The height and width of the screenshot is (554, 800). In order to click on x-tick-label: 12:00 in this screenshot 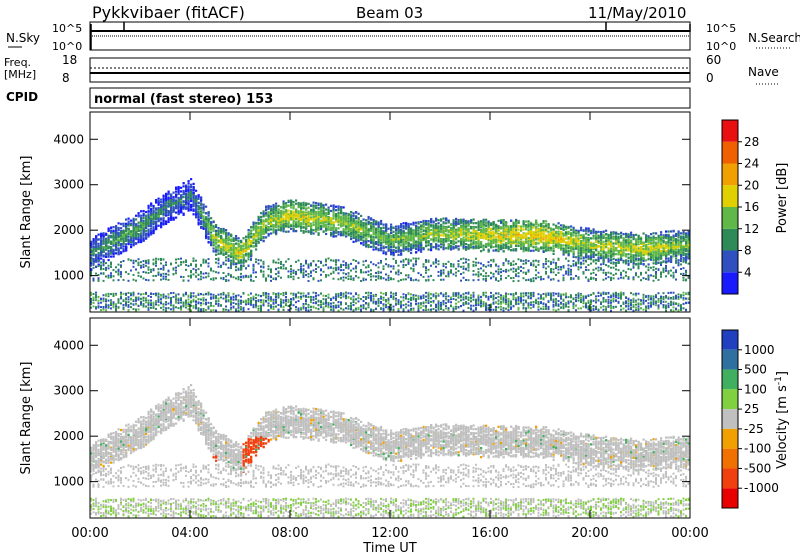, I will do `click(389, 533)`.